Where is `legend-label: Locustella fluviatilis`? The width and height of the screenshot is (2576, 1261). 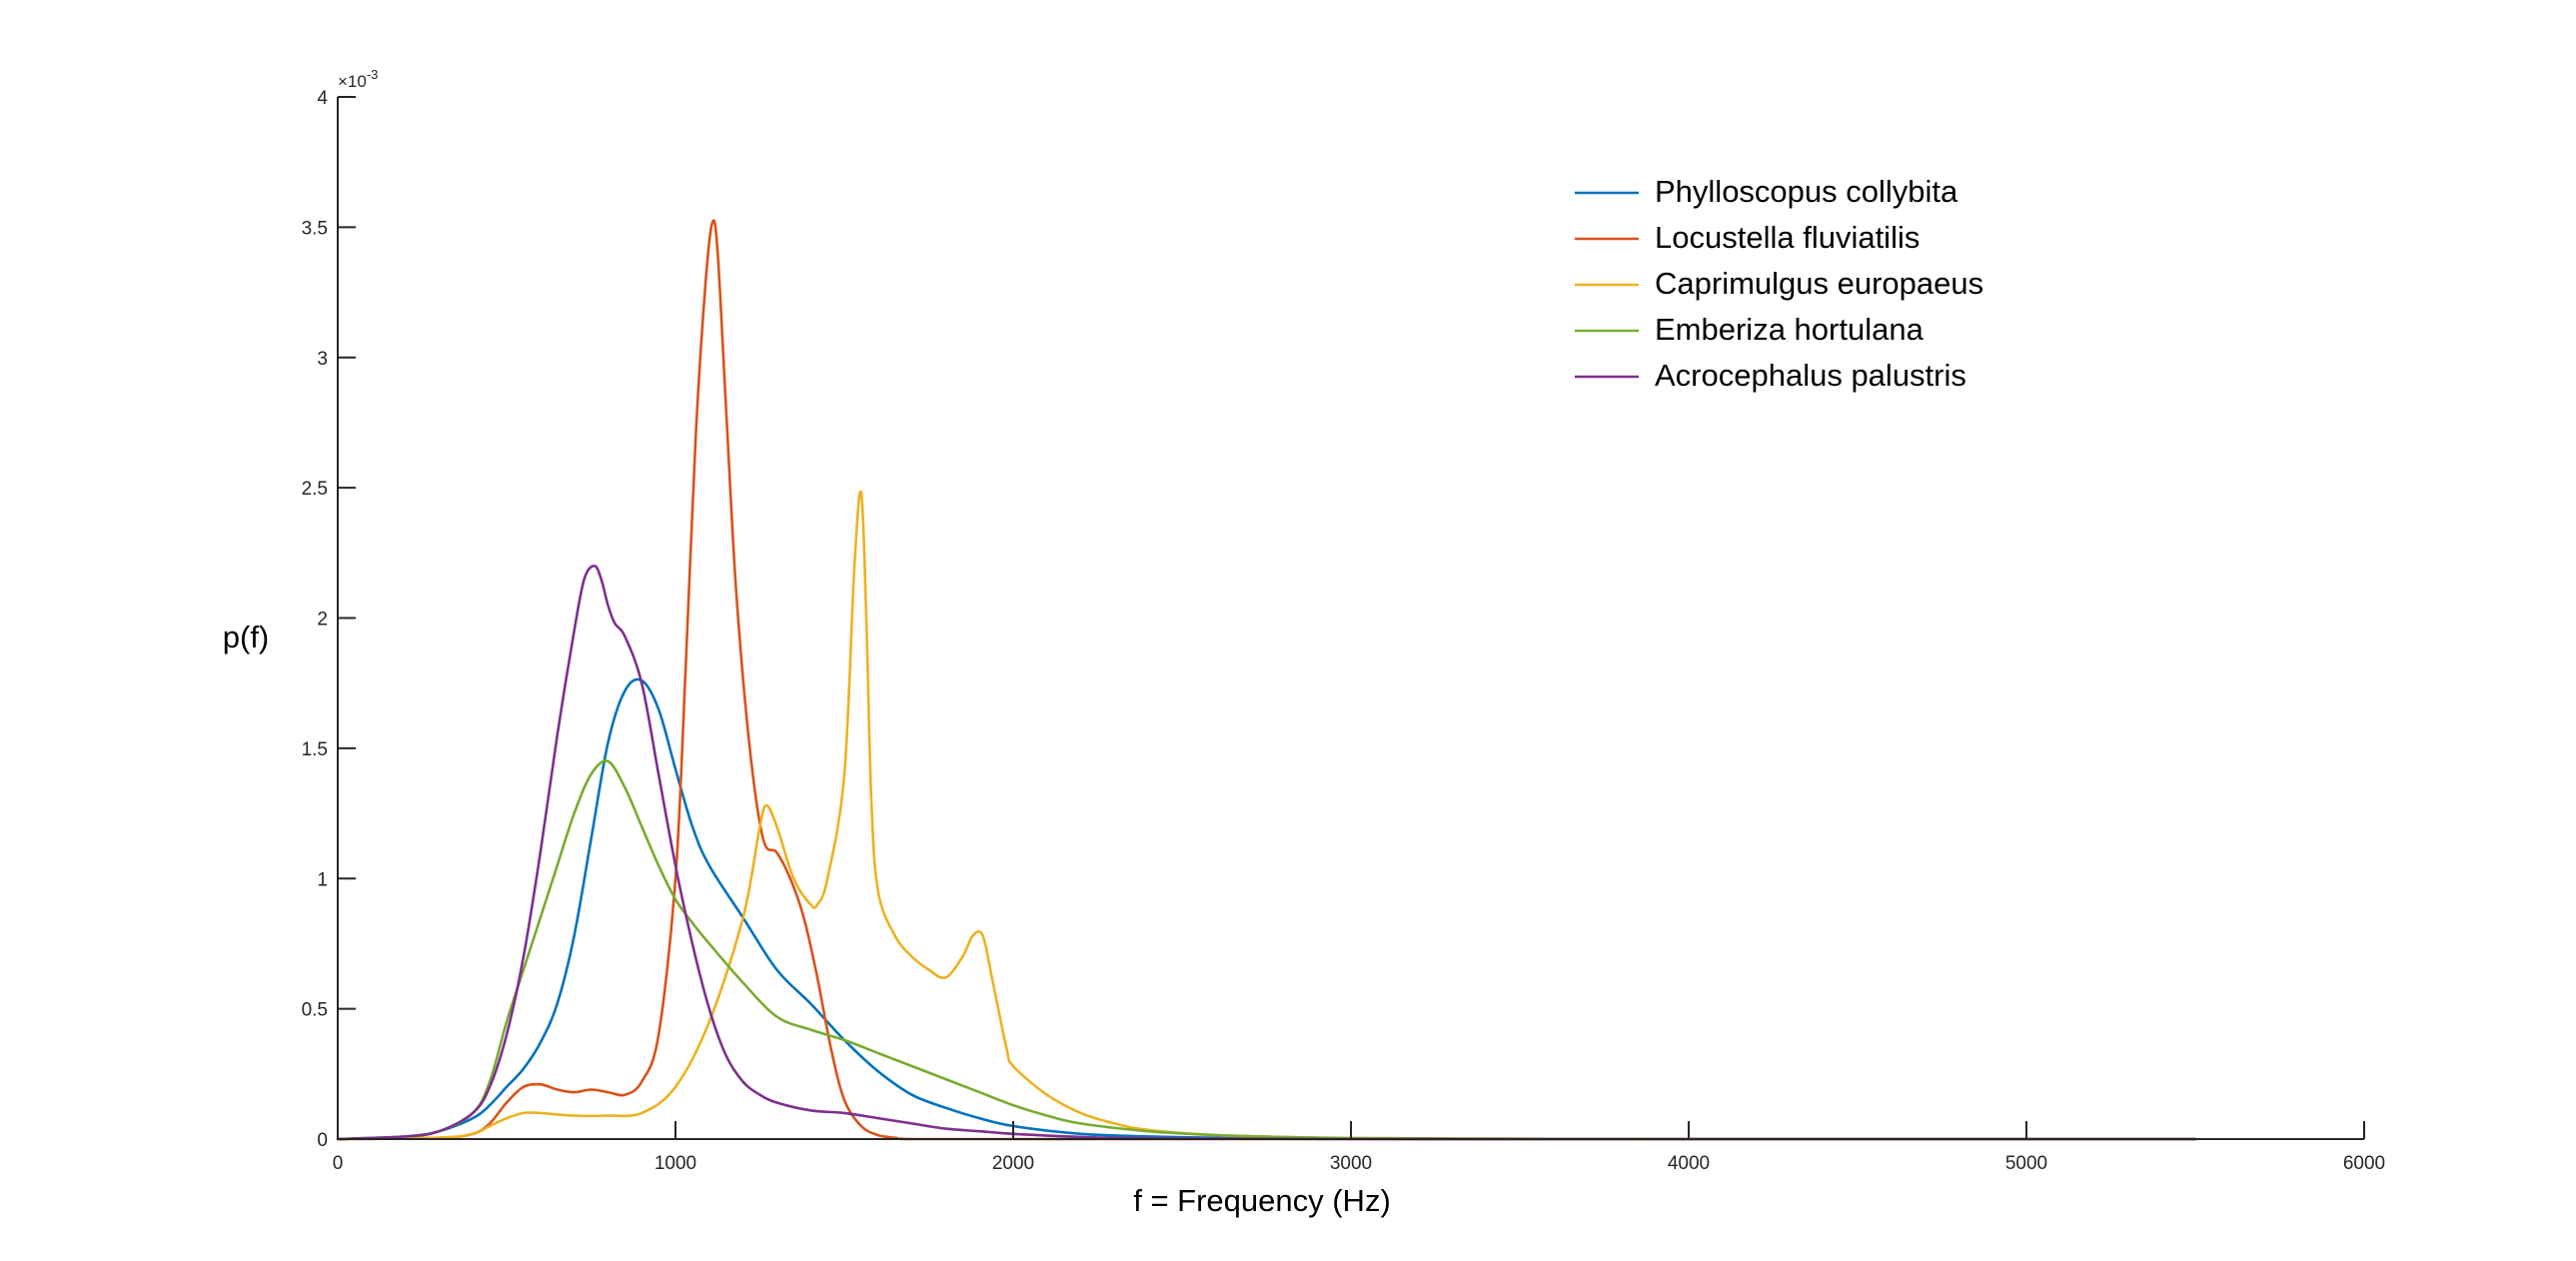 legend-label: Locustella fluviatilis is located at coordinates (1787, 238).